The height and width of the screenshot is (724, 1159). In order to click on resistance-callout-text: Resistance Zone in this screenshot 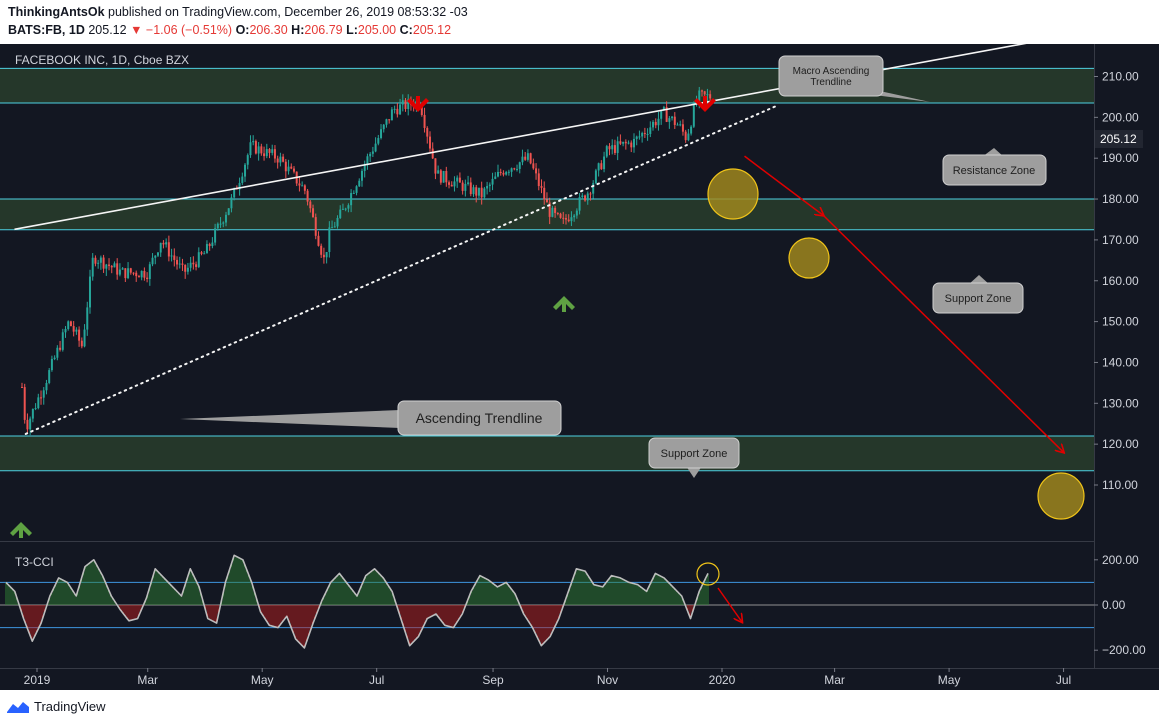, I will do `click(994, 171)`.